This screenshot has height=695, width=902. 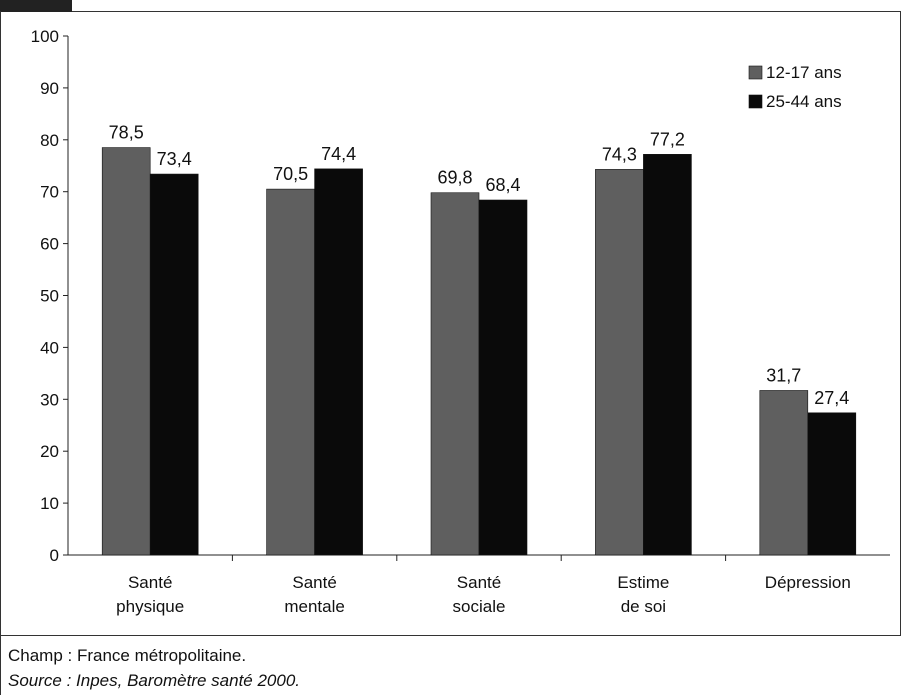 What do you see at coordinates (338, 154) in the screenshot?
I see `data-label: 74,4` at bounding box center [338, 154].